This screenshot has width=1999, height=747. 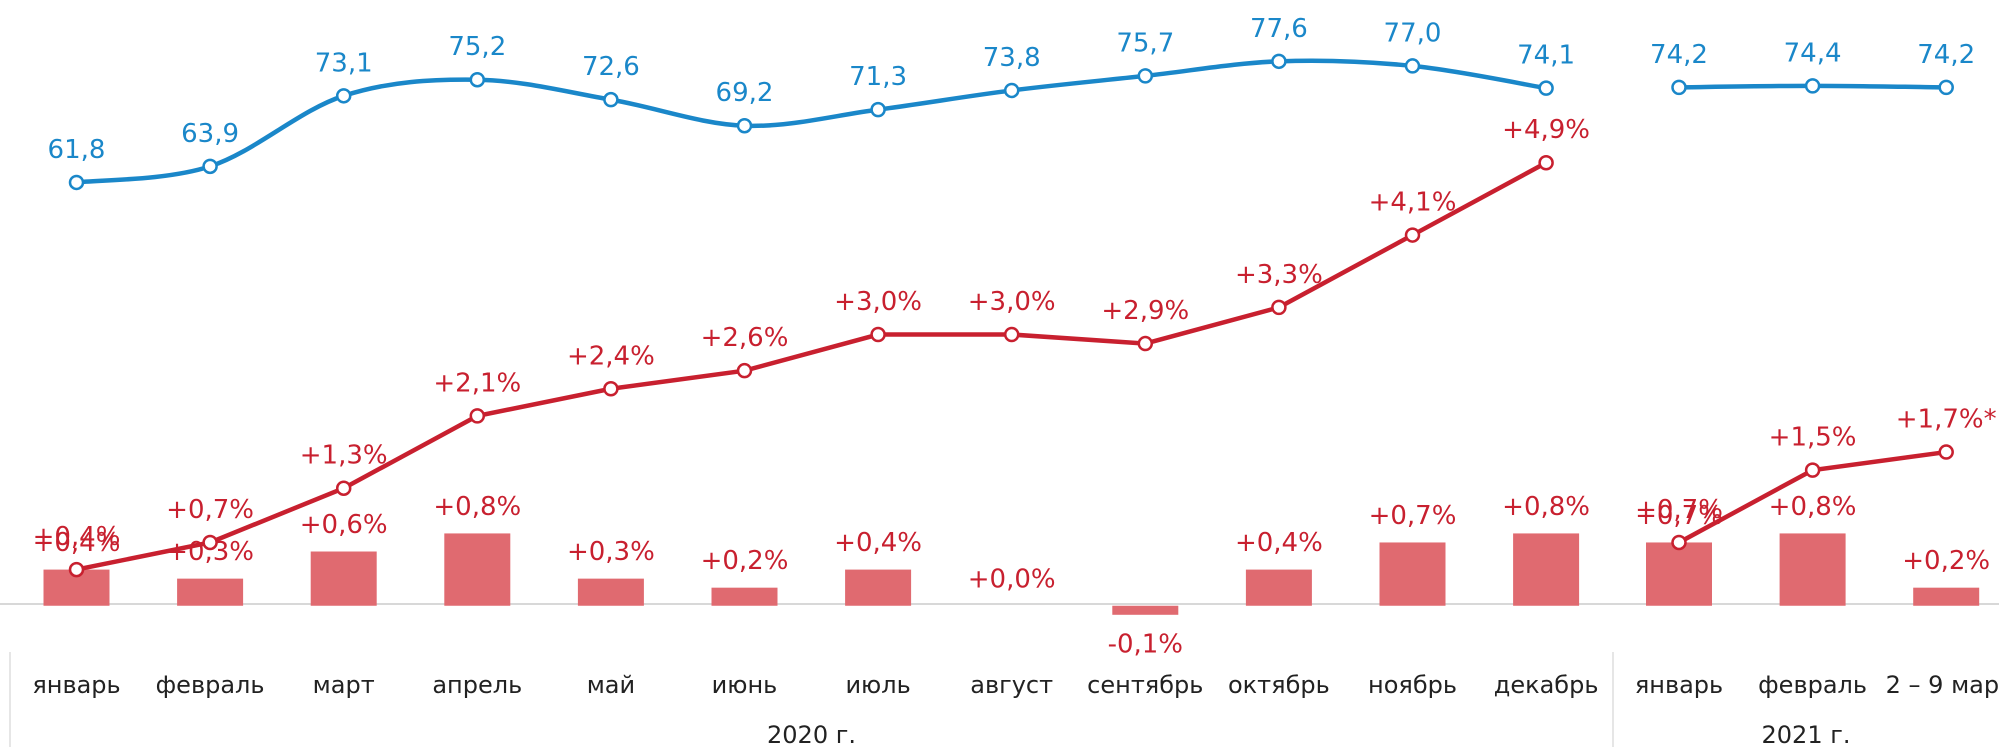 I want to click on bar-label: +0,7%, so click(x=1413, y=516).